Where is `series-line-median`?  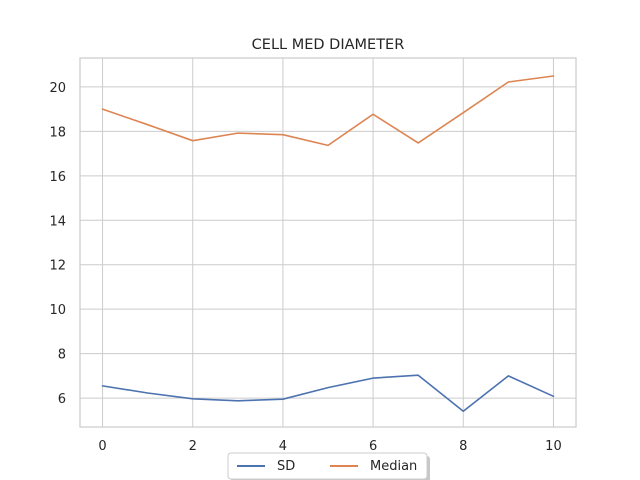 series-line-median is located at coordinates (328, 111).